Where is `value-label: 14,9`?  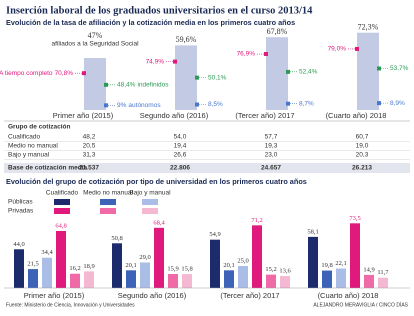
value-label: 14,9 is located at coordinates (368, 269).